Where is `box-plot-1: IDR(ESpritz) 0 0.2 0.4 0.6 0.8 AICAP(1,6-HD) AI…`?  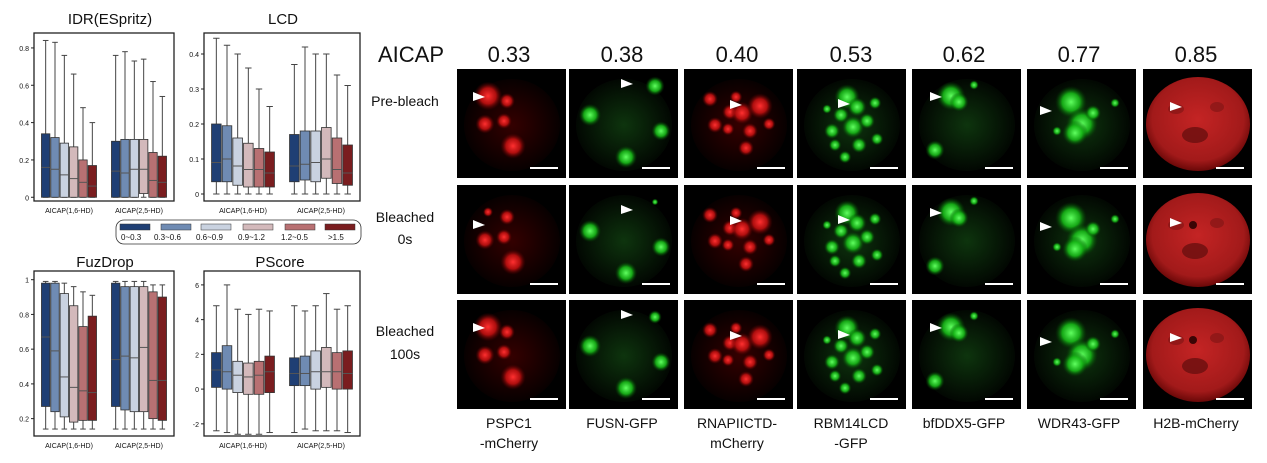 box-plot-1: IDR(ESpritz) 0 0.2 0.4 0.6 0.8 AICAP(1,6-HD) AI… is located at coordinates (97, 113).